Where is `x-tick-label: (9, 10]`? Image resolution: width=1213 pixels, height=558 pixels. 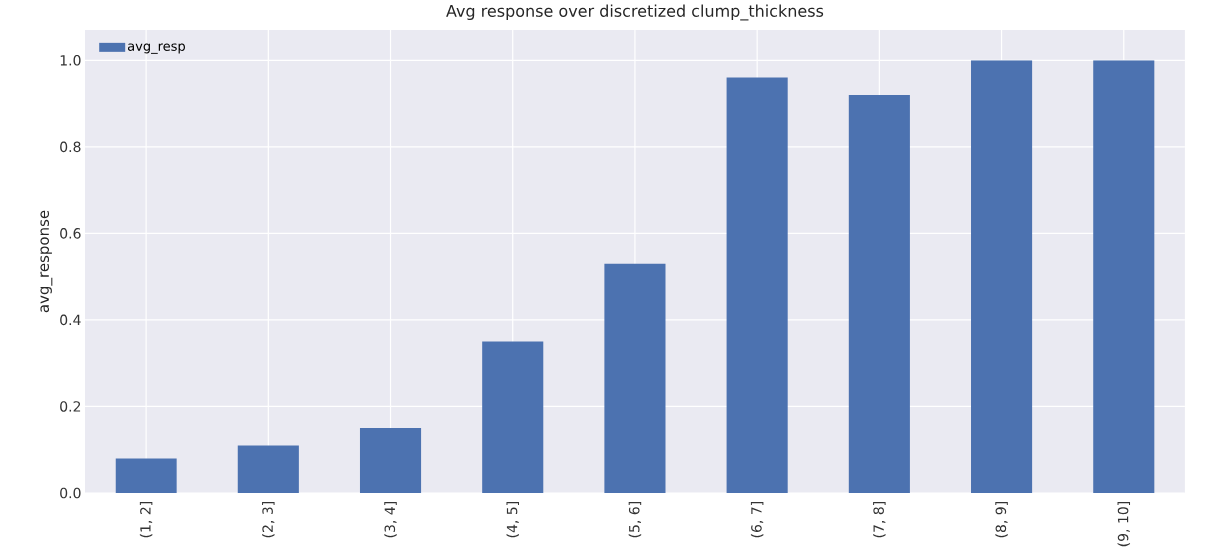
x-tick-label: (9, 10] is located at coordinates (1124, 524).